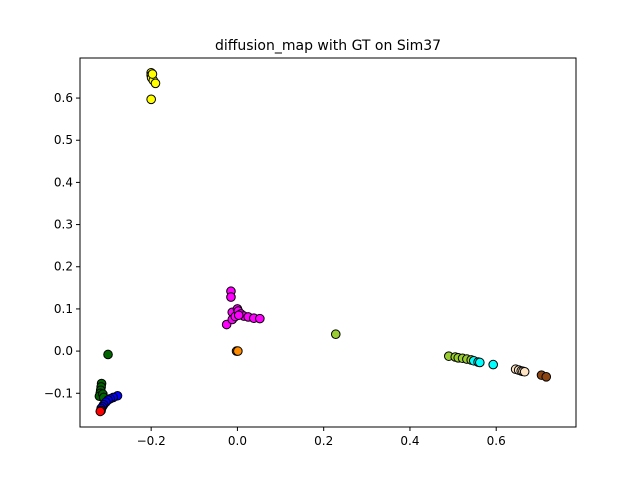  I want to click on y-tick-label: −0.1, so click(58, 393).